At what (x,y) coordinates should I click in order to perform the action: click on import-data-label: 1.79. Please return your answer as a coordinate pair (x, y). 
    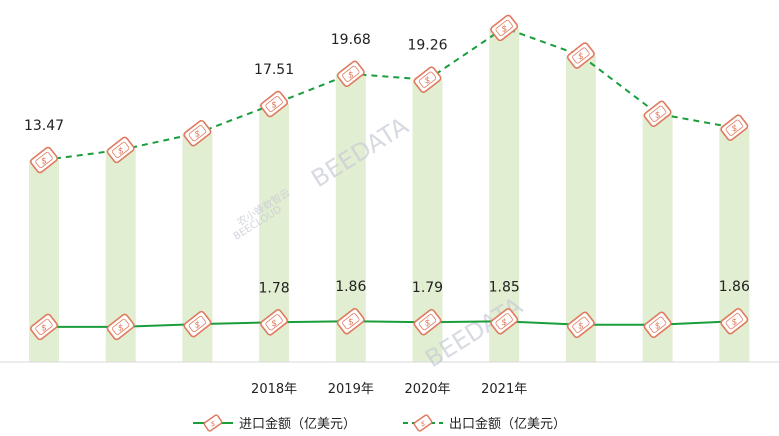
    Looking at the image, I should click on (427, 288).